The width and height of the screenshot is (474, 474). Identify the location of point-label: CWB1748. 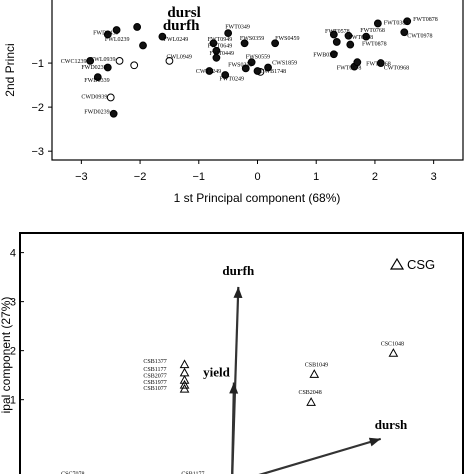
(273, 72).